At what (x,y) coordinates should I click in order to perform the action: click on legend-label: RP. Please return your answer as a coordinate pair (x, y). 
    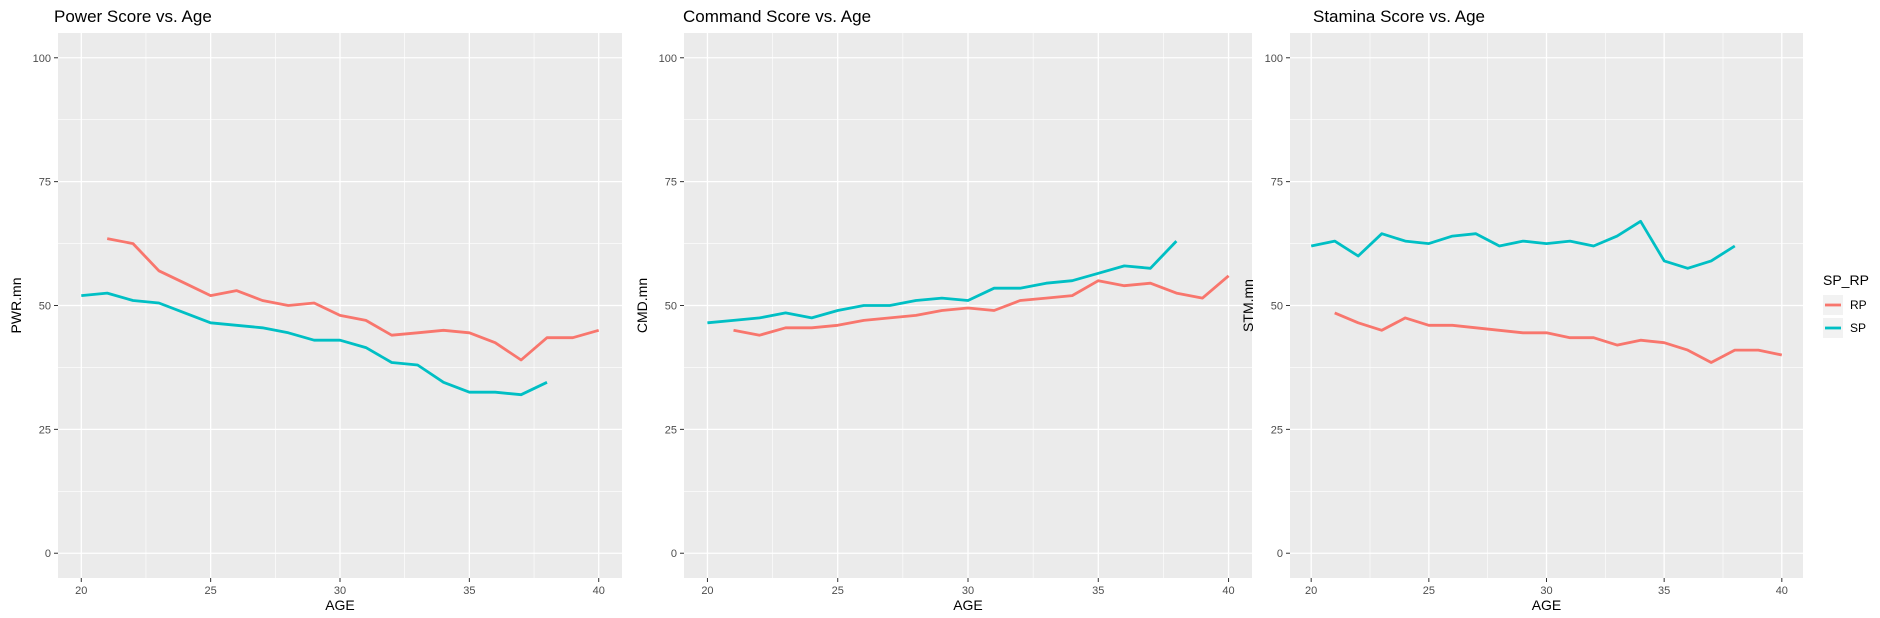
    Looking at the image, I should click on (1858, 305).